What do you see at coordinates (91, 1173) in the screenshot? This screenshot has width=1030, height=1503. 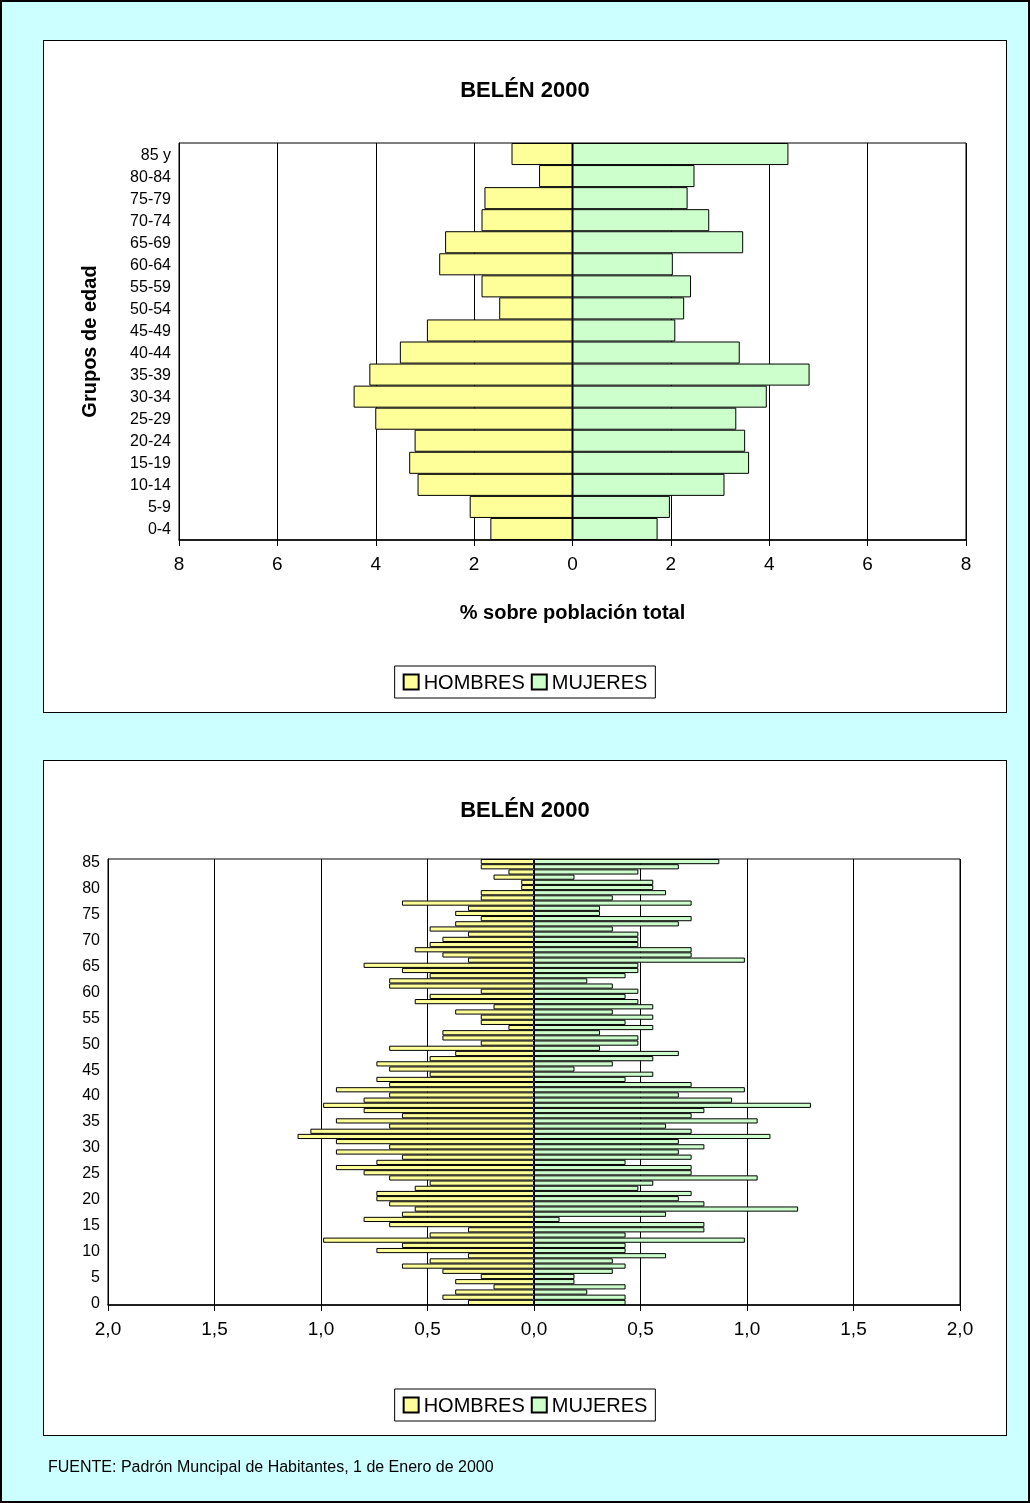 I see `y-tick-label: 25` at bounding box center [91, 1173].